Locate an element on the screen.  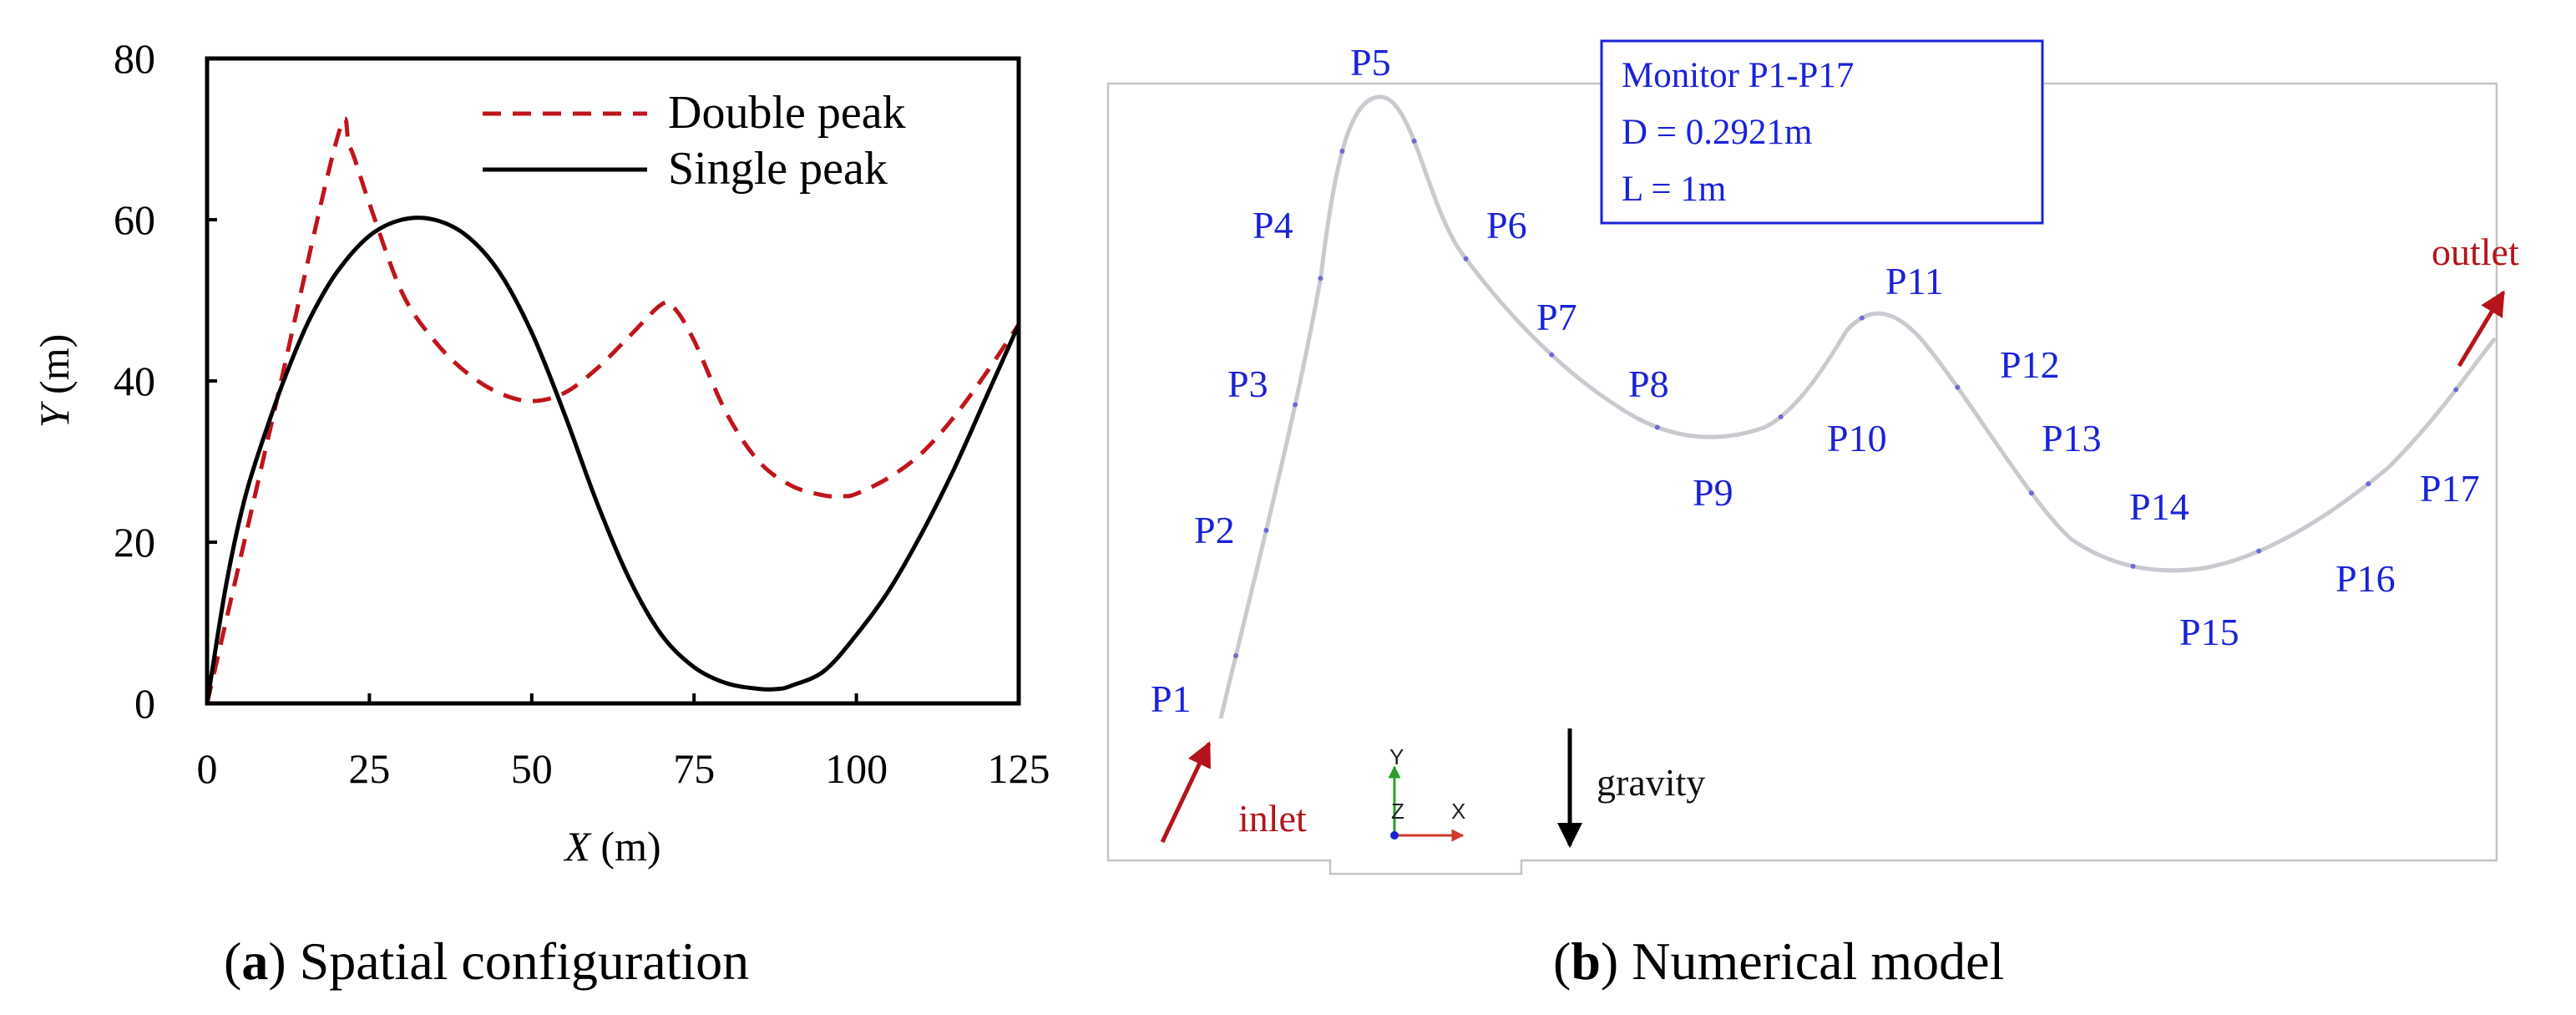
caption-a-text: Spatial configuration is located at coordinates (525, 961).